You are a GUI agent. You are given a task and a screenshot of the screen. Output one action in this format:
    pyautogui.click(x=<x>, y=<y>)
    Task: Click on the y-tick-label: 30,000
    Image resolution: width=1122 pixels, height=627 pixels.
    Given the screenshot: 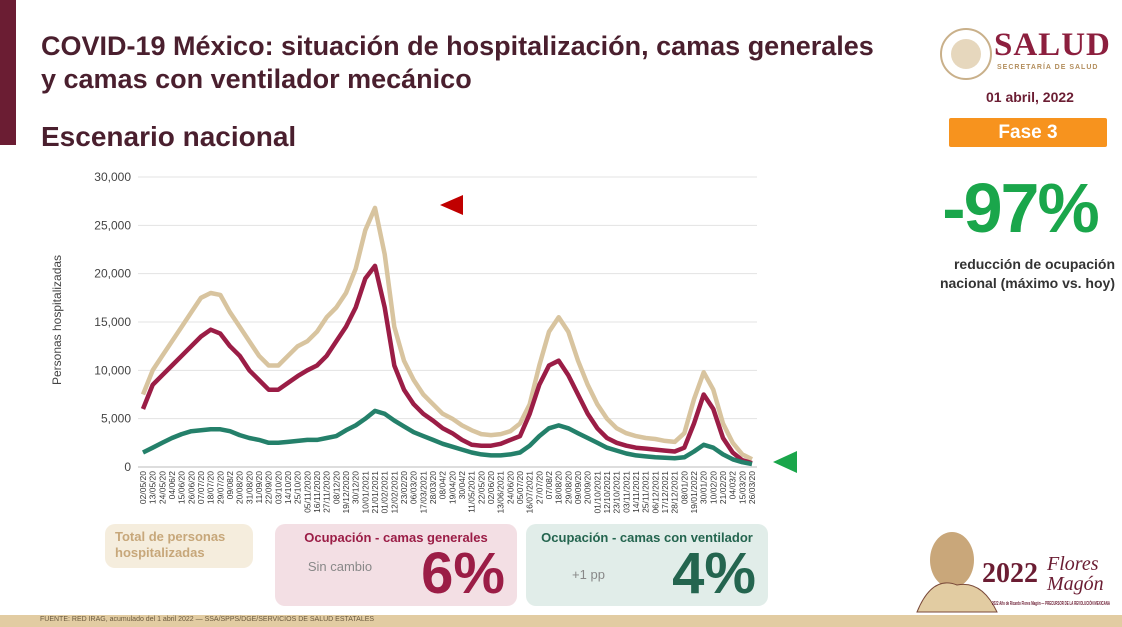 What is the action you would take?
    pyautogui.click(x=112, y=177)
    